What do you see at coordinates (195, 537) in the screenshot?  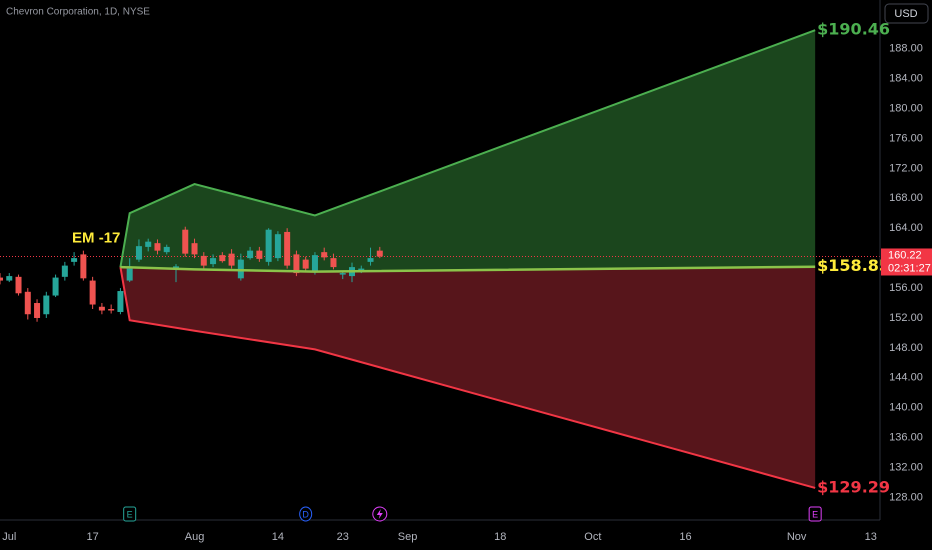 I see `x-tick-label: Aug` at bounding box center [195, 537].